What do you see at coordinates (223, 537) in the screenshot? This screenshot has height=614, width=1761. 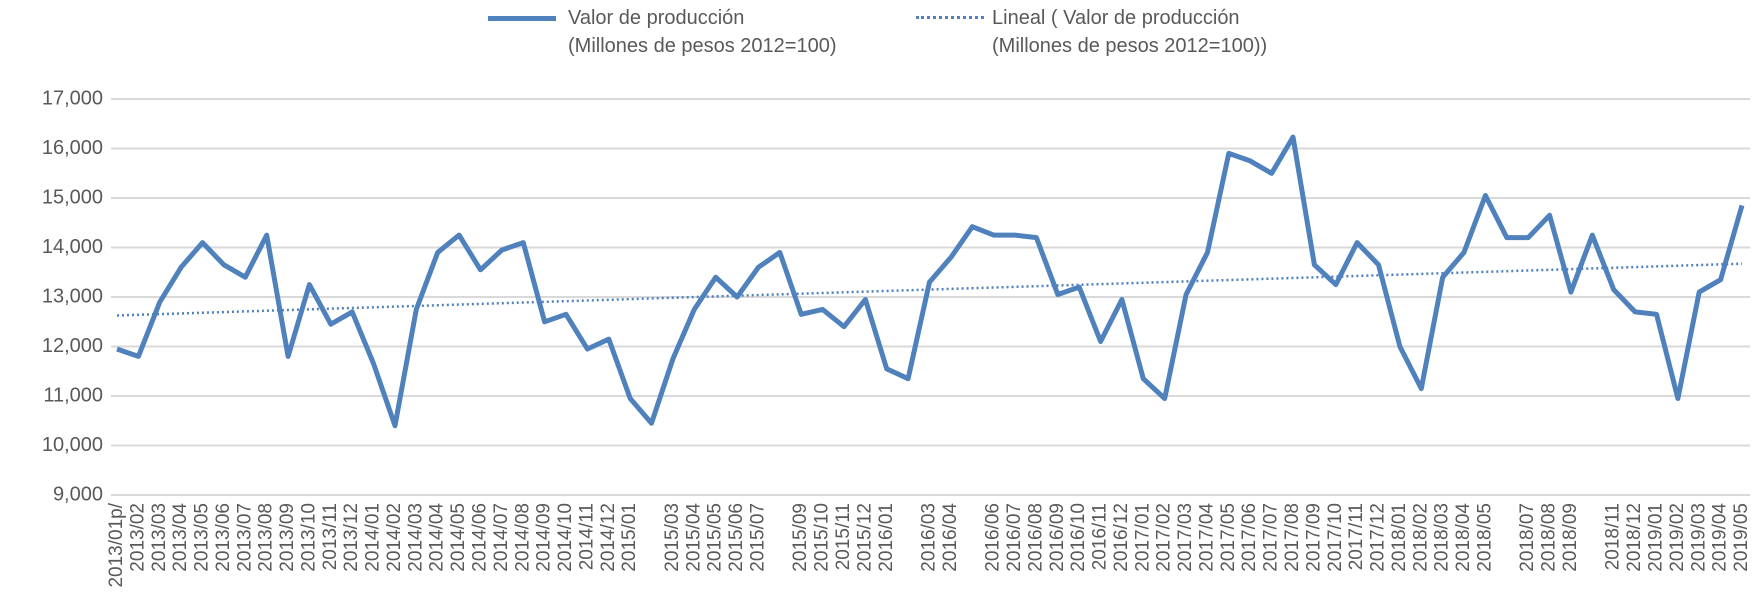 I see `x-tick-label: 2013/06` at bounding box center [223, 537].